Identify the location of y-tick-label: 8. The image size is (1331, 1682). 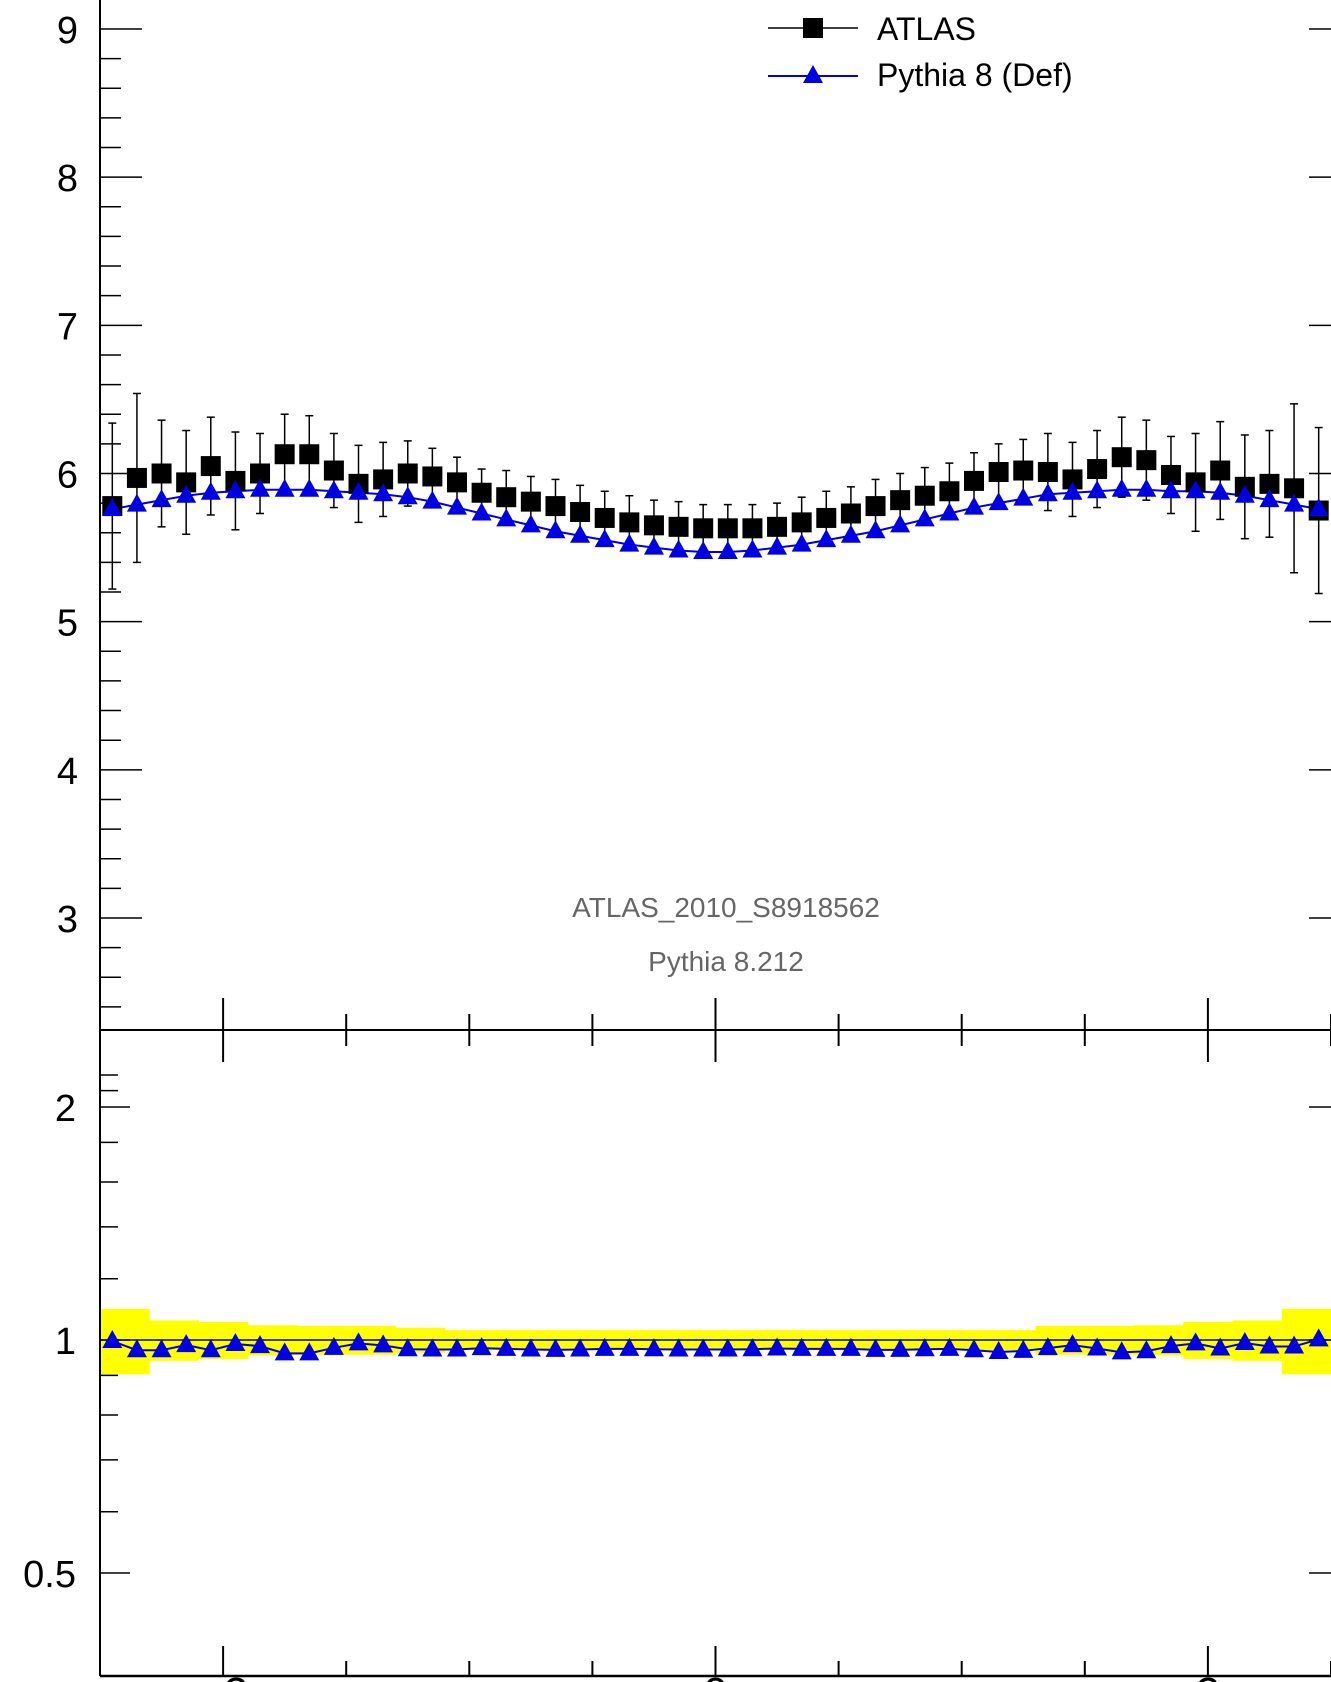
(67, 179).